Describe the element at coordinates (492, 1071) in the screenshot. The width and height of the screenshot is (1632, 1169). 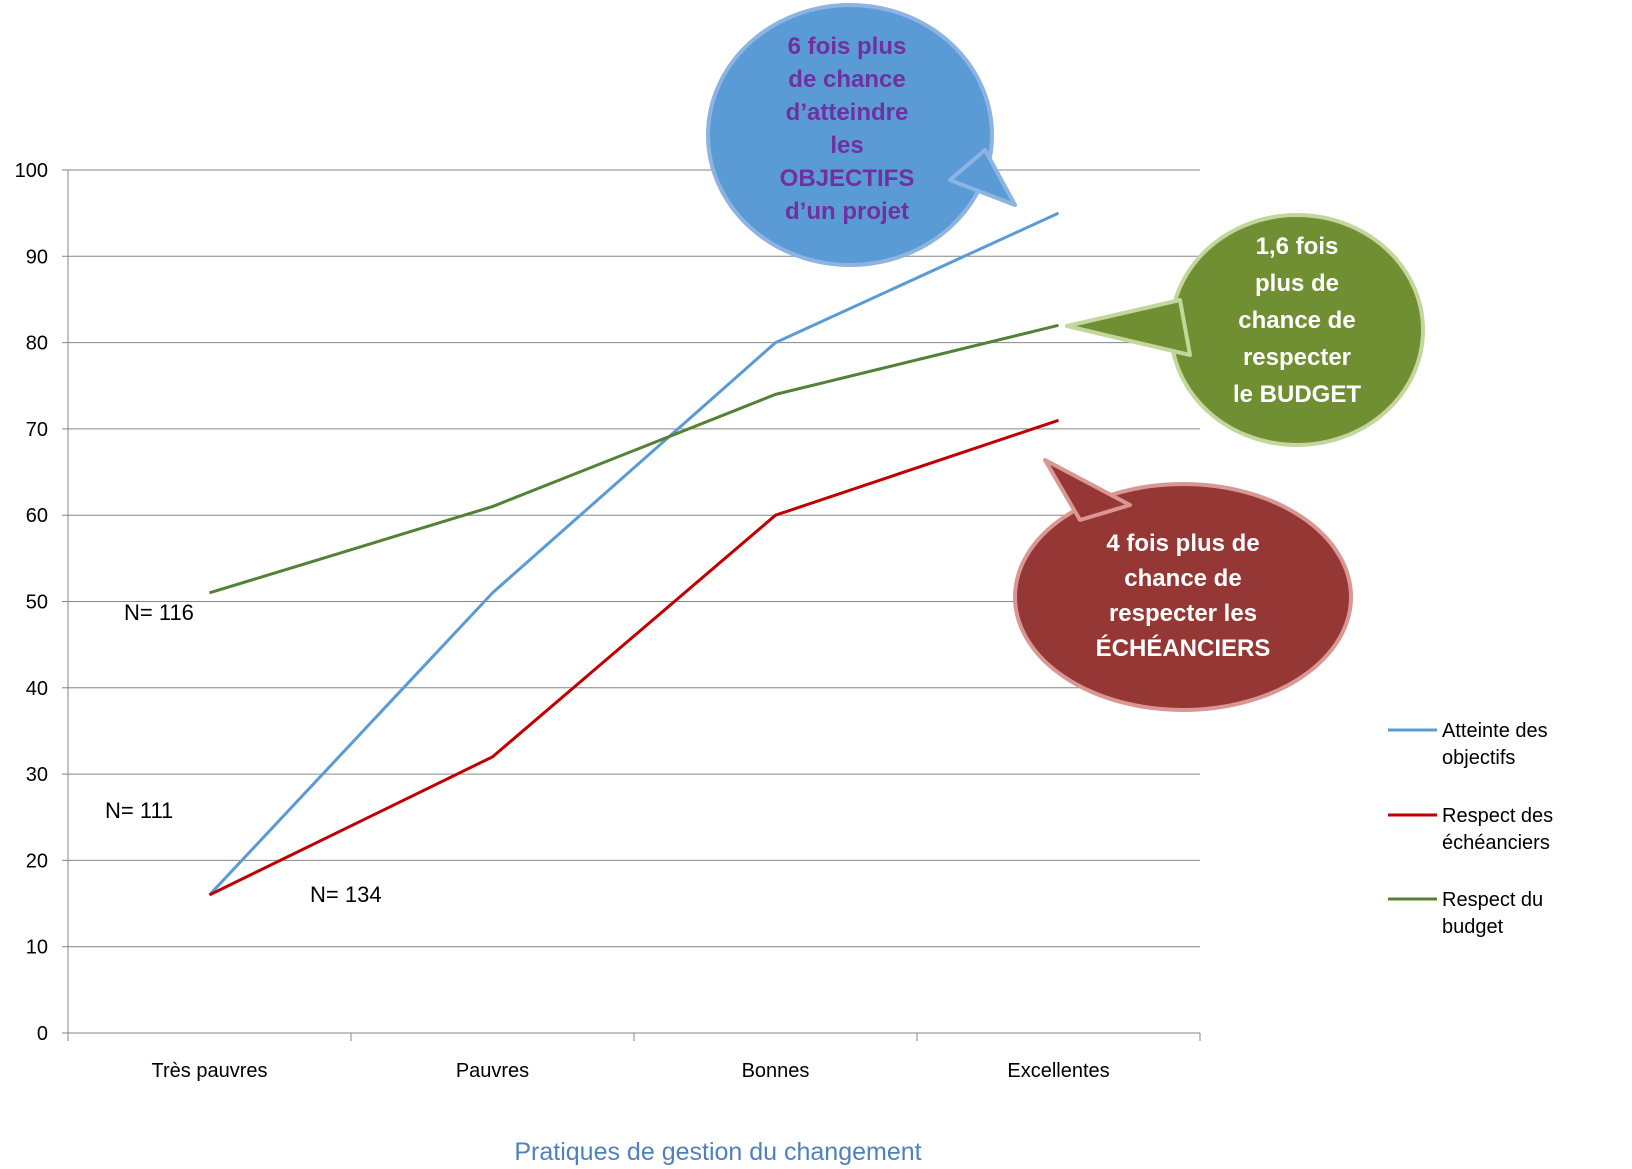
I see `x-tick-label: Pauvres` at that location.